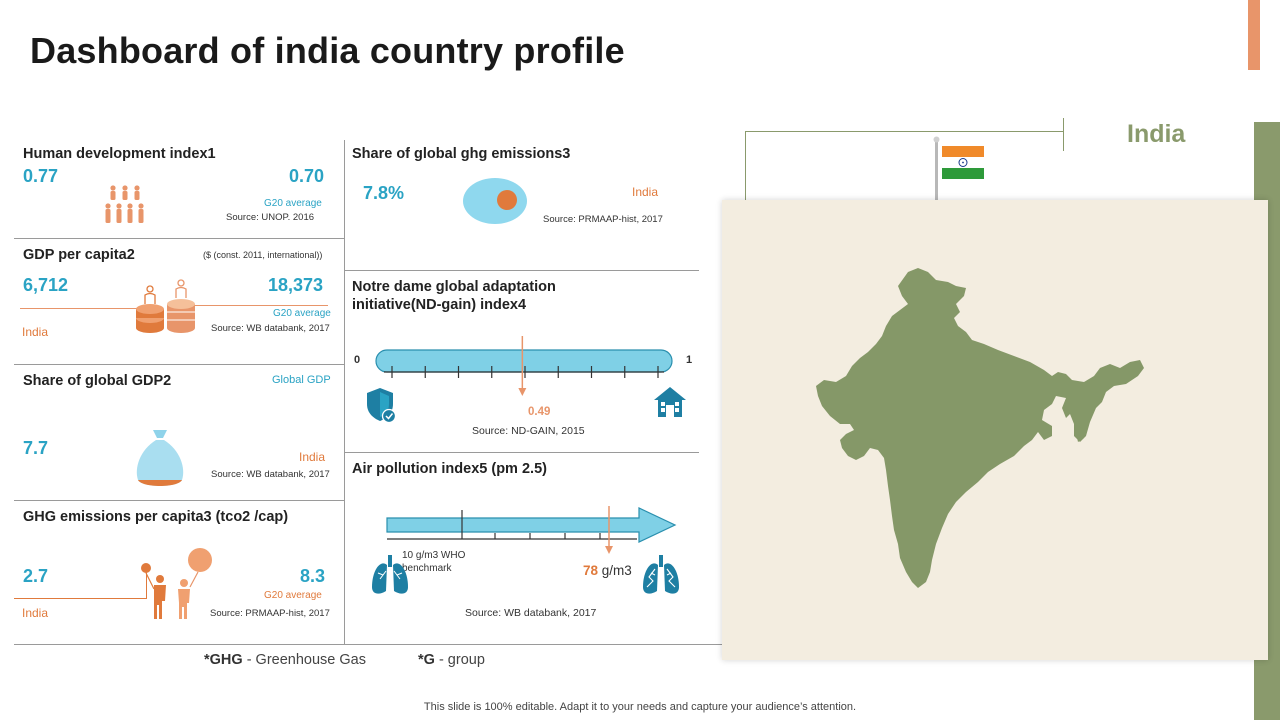 The height and width of the screenshot is (720, 1280). I want to click on page-title: Dashboard of india country profile, so click(327, 50).